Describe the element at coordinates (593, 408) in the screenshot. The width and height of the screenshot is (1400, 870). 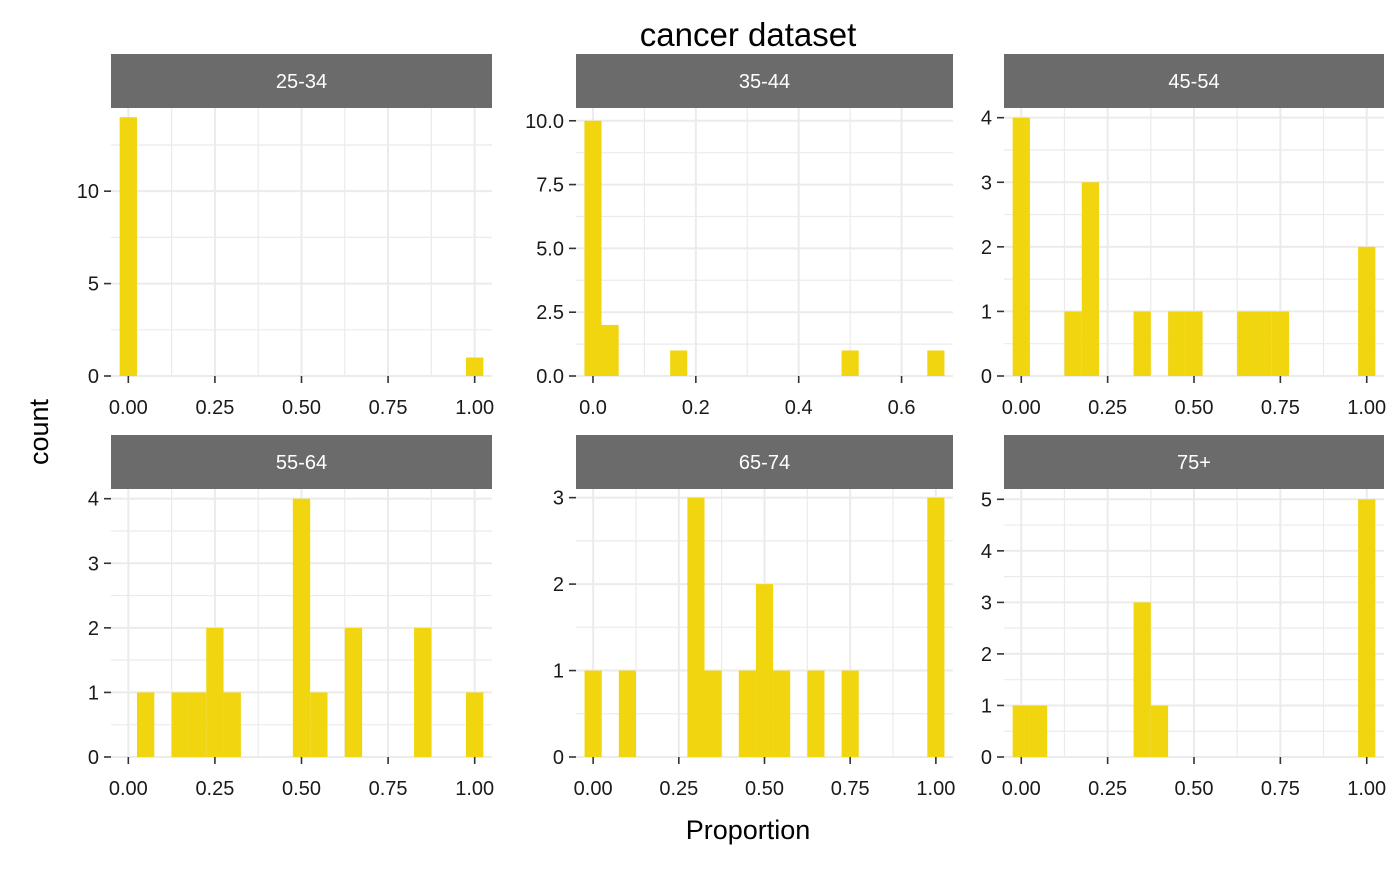
I see `x-tick-label: 0.0` at that location.